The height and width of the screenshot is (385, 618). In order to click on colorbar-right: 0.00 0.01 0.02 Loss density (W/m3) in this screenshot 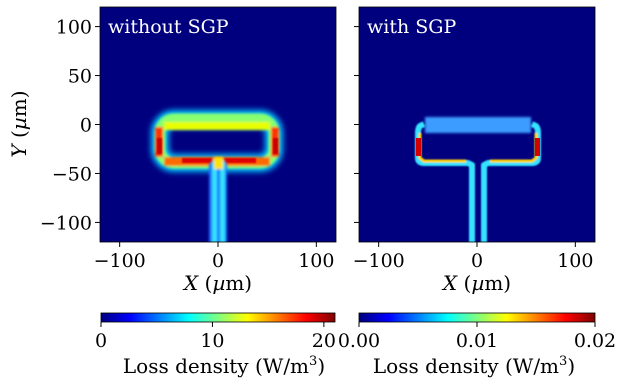, I will do `click(477, 345)`.